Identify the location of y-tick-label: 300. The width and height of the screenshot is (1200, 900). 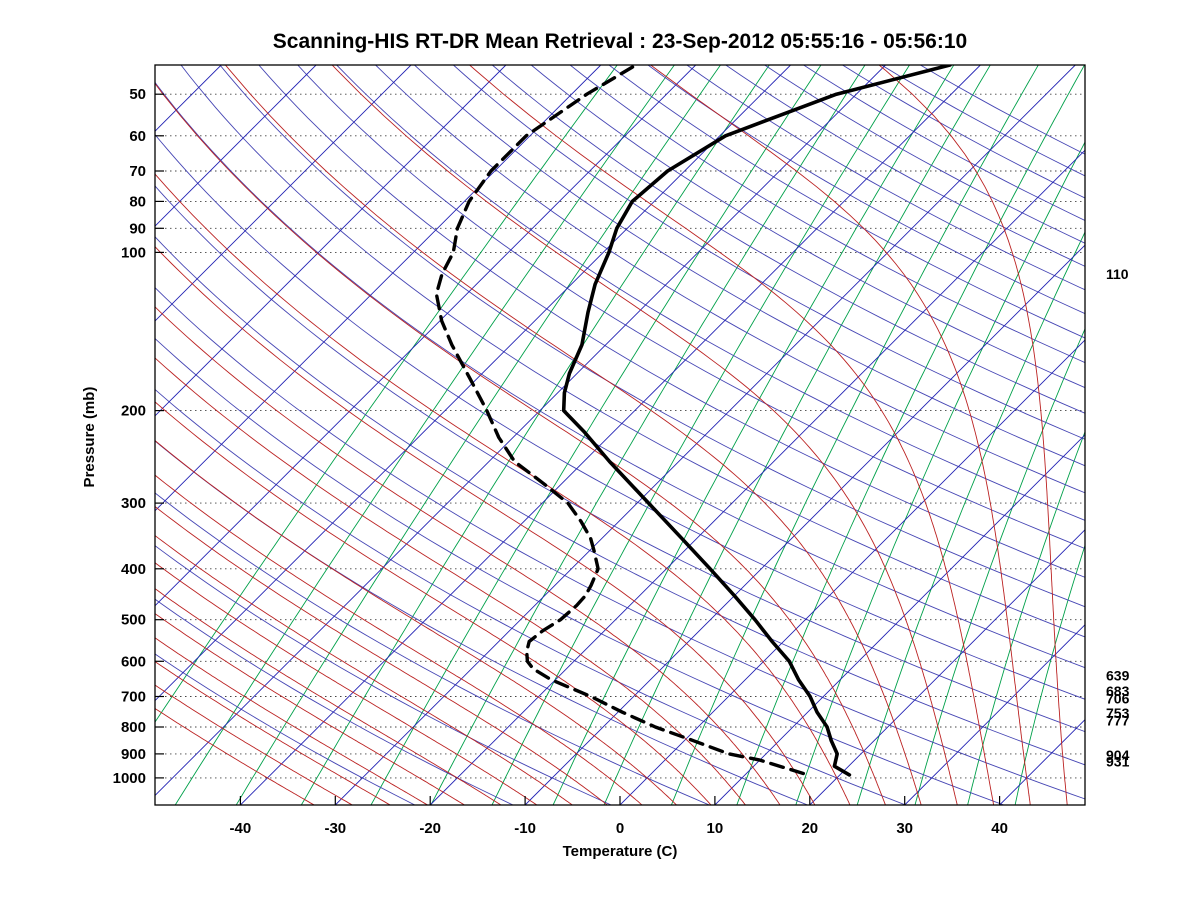
(133, 503).